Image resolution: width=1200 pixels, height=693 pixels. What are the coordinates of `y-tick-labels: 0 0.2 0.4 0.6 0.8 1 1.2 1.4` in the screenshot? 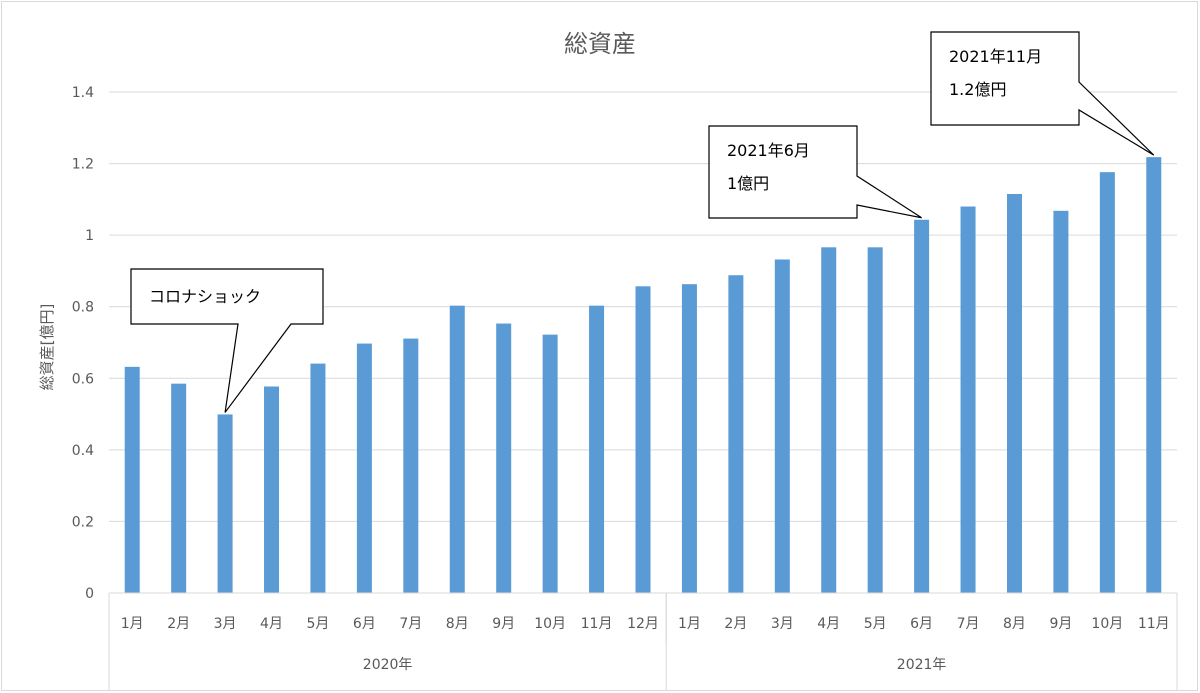 It's located at (83, 343).